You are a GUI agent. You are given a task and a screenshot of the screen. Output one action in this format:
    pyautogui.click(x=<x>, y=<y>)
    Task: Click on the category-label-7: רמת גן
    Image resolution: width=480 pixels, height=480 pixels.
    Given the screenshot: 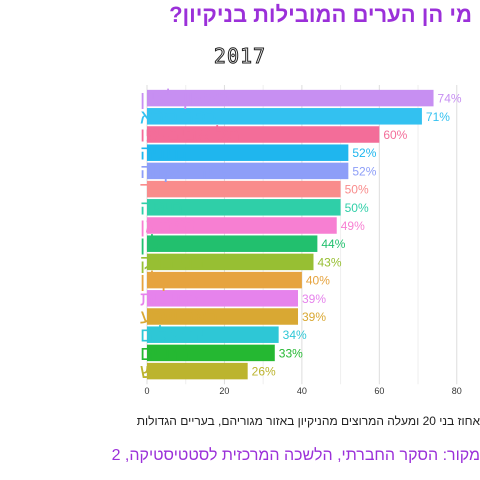 What is the action you would take?
    pyautogui.click(x=168, y=227)
    